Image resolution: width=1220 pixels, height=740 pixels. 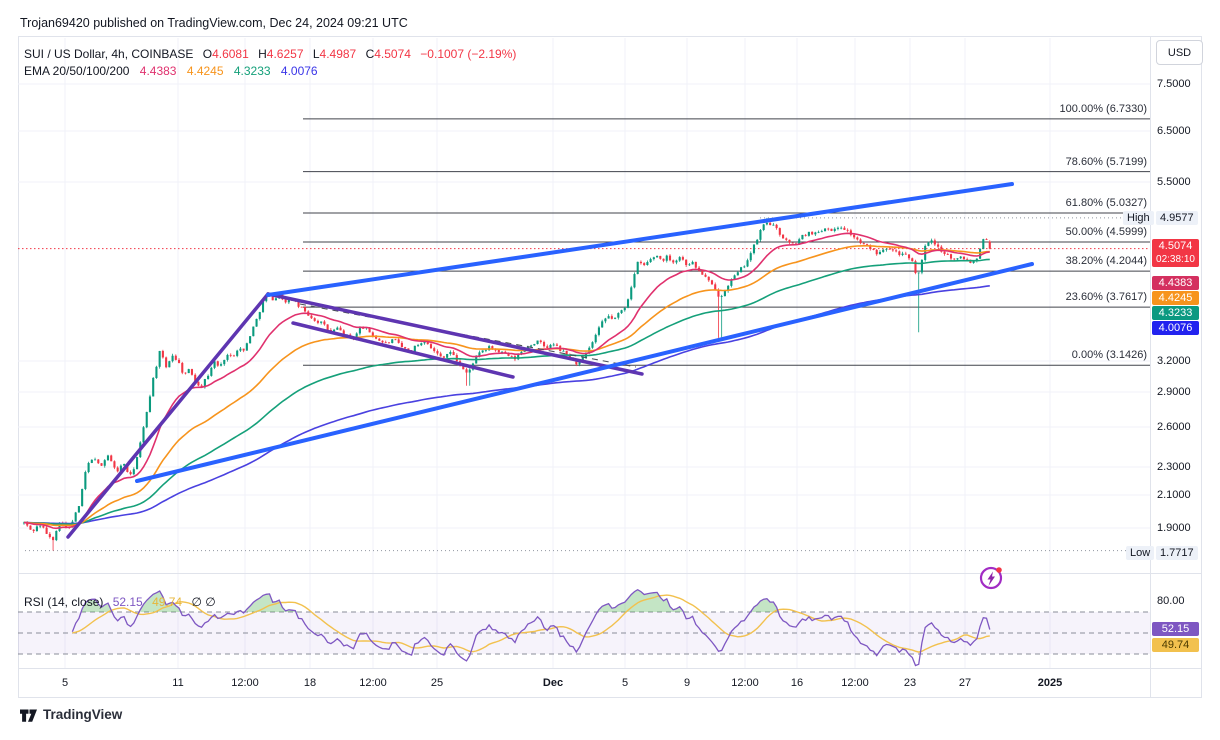 What do you see at coordinates (999, 570) in the screenshot?
I see `notification-dot` at bounding box center [999, 570].